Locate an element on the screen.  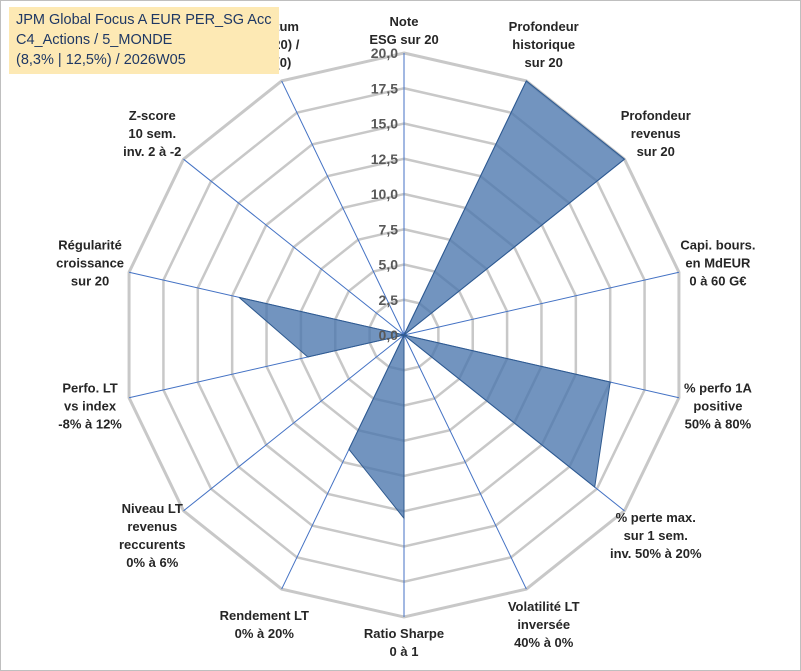
tick-label-6: 15,0 is located at coordinates (384, 124).